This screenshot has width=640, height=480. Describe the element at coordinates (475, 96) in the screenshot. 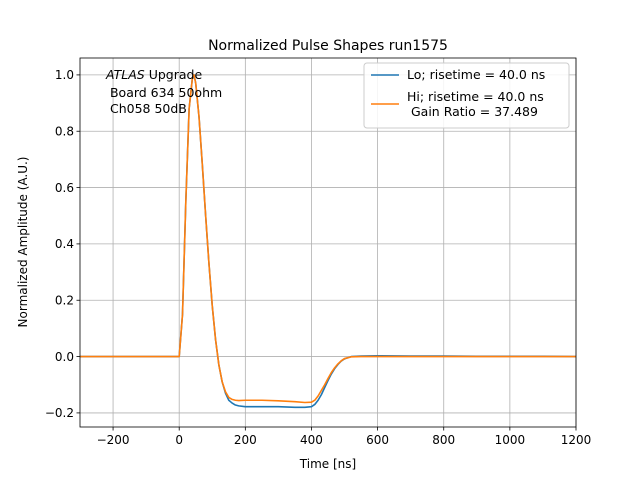

I see `legend-label-line: Hi; risetime = 40.0 ns` at that location.